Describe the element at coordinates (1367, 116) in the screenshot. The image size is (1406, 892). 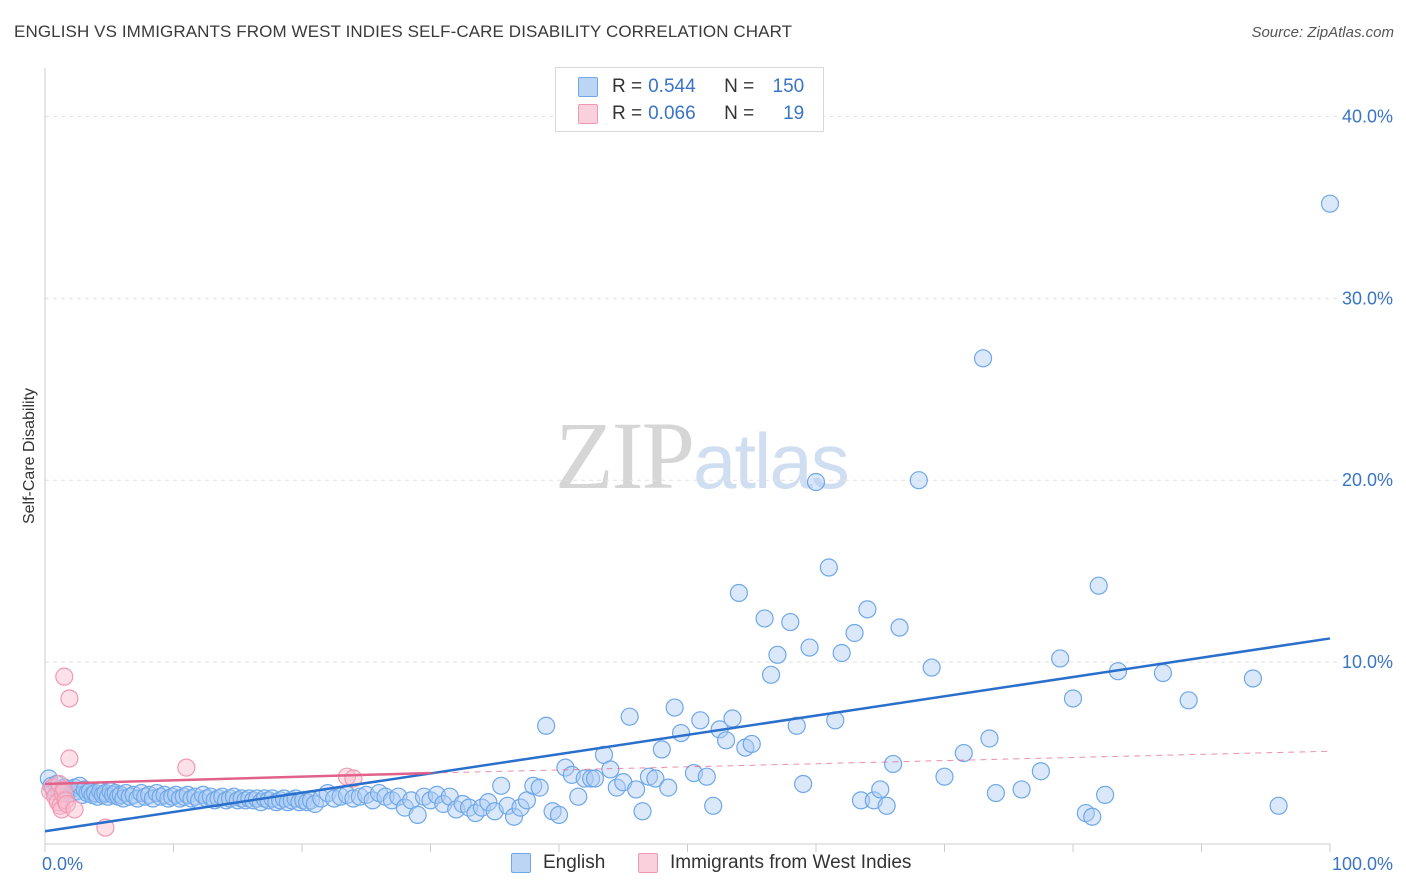
I see `y-tick-label: 40.0%` at that location.